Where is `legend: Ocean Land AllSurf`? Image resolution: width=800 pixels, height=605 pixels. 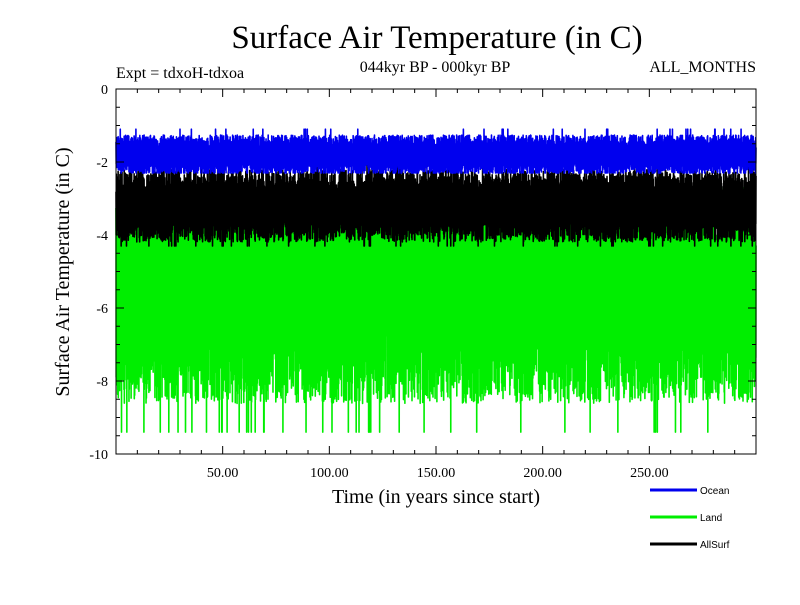 legend: Ocean Land AllSurf is located at coordinates (690, 518).